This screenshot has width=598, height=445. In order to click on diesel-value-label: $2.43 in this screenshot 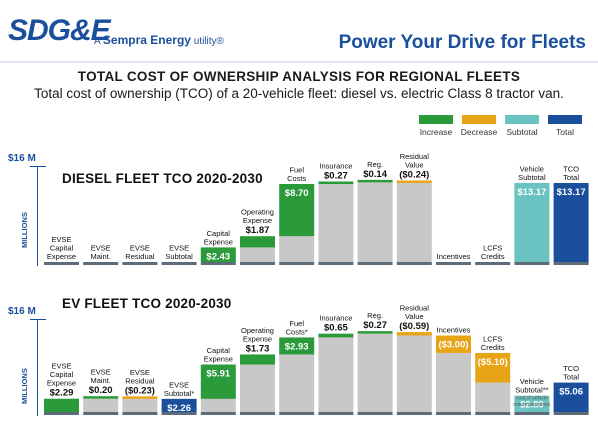, I will do `click(218, 256)`.